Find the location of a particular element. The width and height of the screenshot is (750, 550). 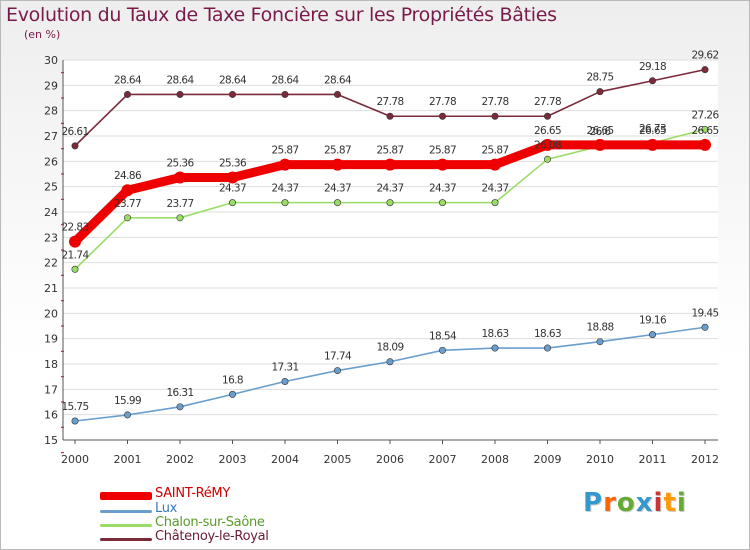

data-label: 24.86 is located at coordinates (128, 176).